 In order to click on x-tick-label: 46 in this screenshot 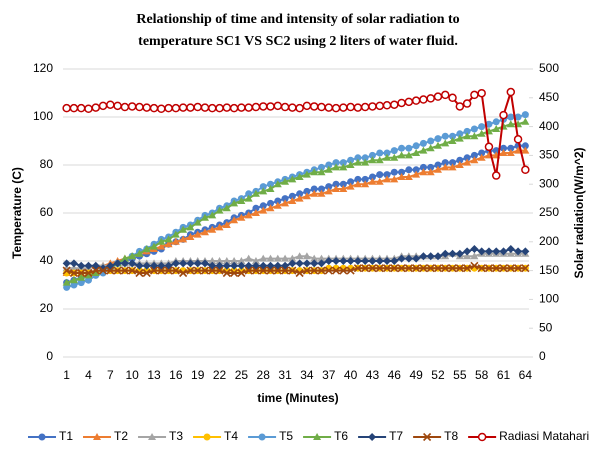, I will do `click(395, 375)`.